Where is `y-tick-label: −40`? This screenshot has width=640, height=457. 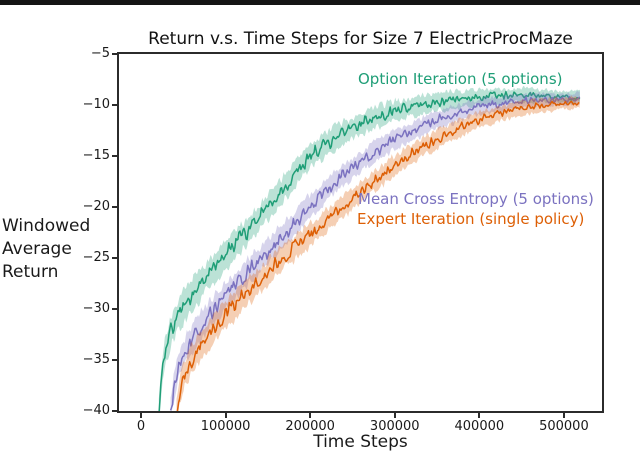
y-tick-label: −40 is located at coordinates (96, 410).